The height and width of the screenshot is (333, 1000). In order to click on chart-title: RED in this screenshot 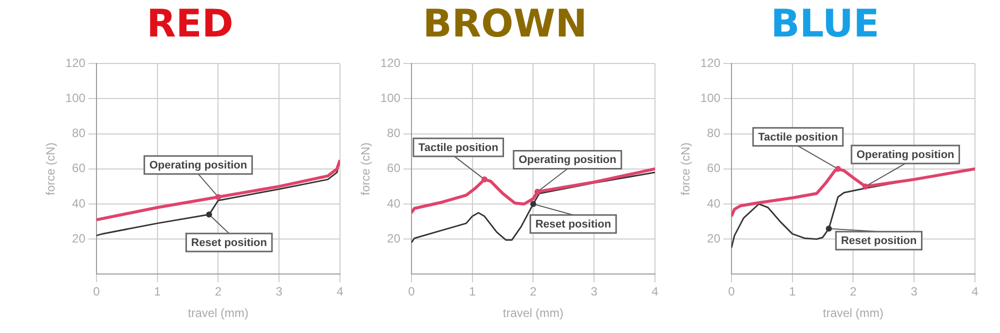, I will do `click(190, 24)`.